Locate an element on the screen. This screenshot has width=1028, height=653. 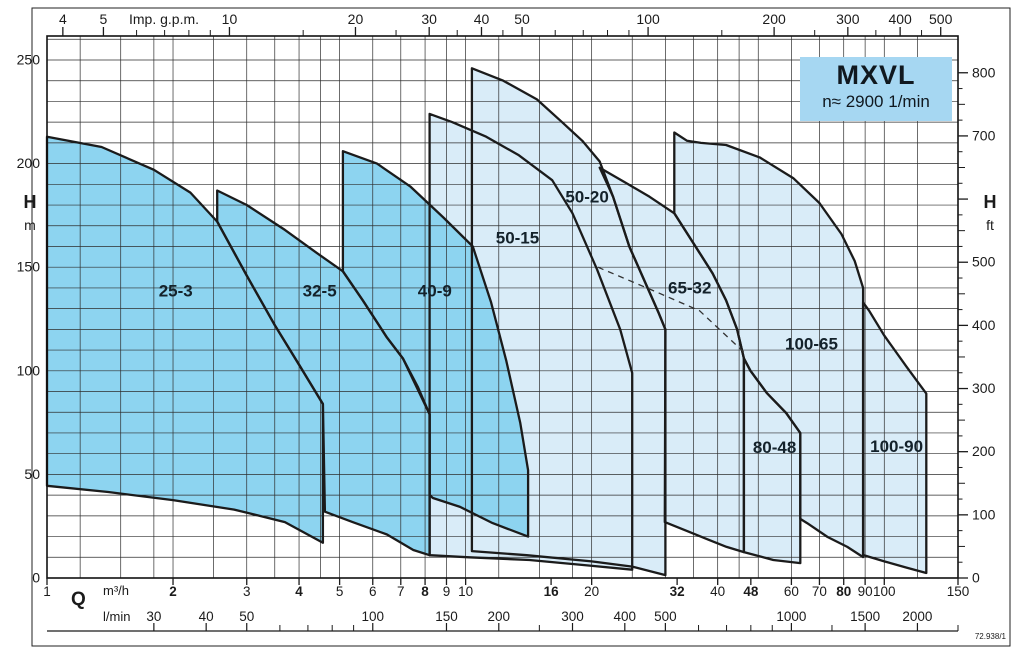
pump-label-32-5: 32-5 is located at coordinates (320, 291).